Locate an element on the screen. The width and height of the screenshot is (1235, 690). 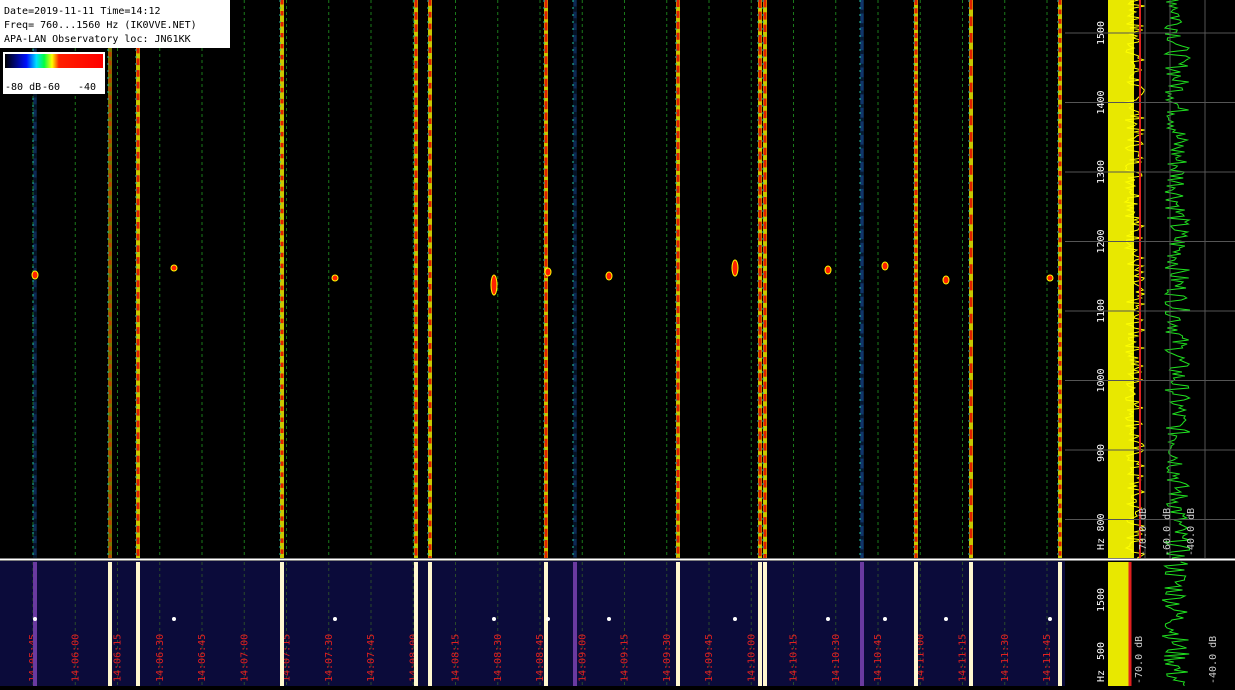
time-label: 14:06:00 is located at coordinates (75, 658).